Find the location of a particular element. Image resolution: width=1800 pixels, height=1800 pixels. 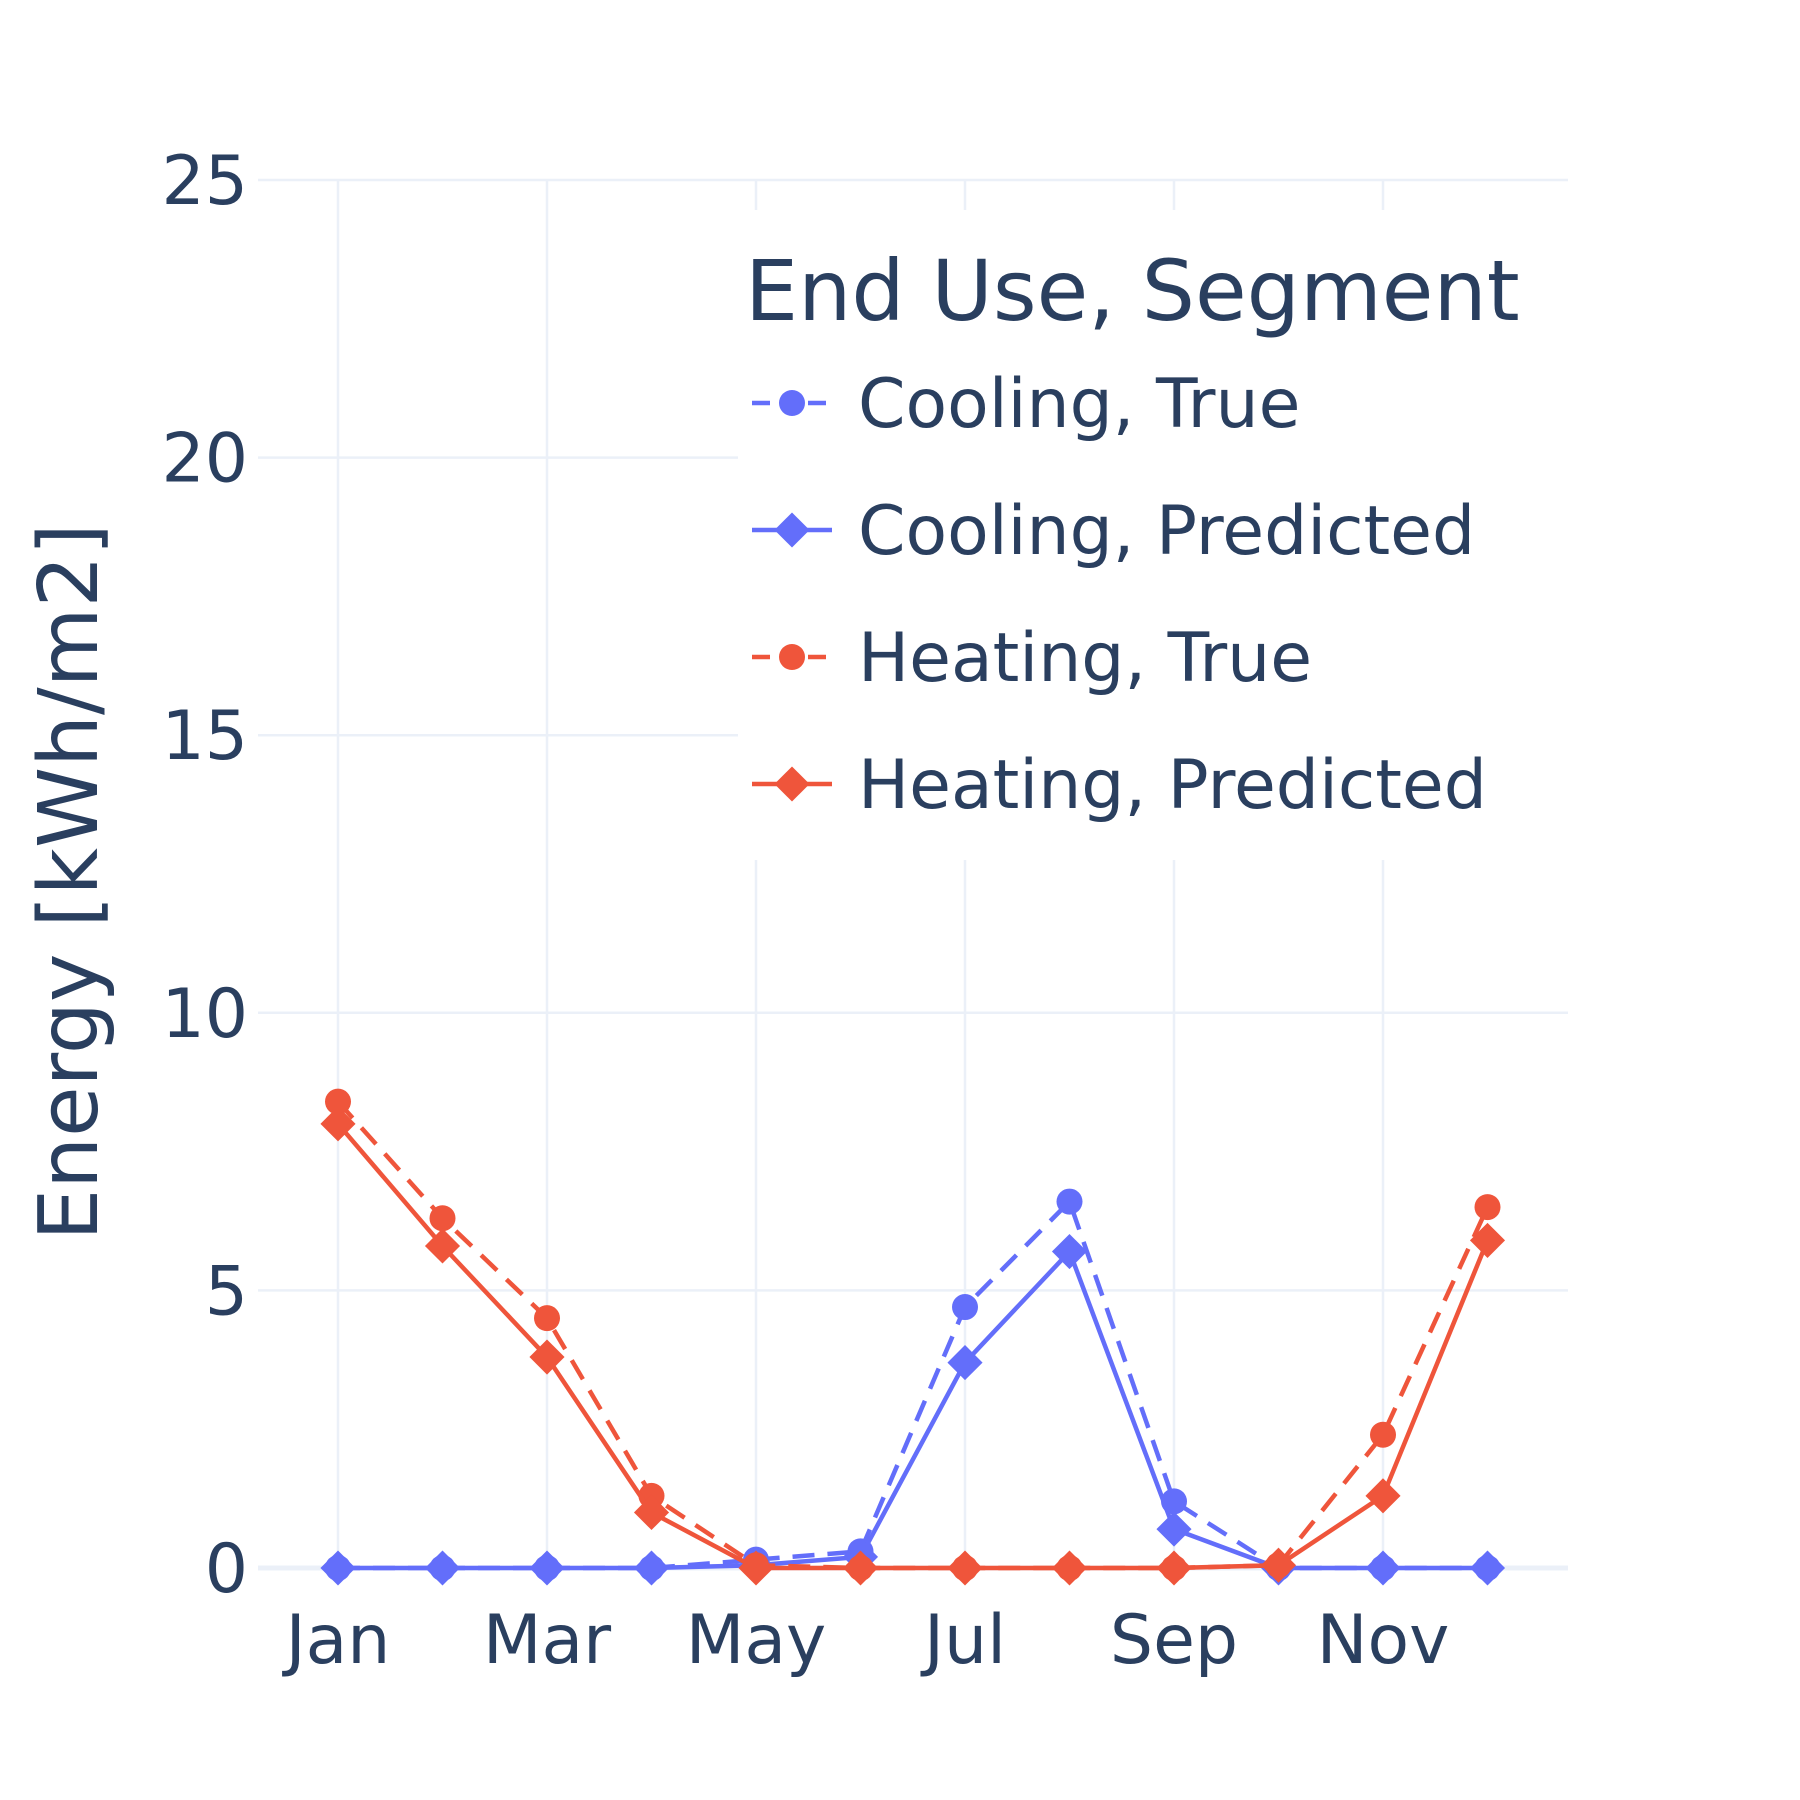

legend-item-heating-predicted: Heating, Predicted is located at coordinates (1119, 785).